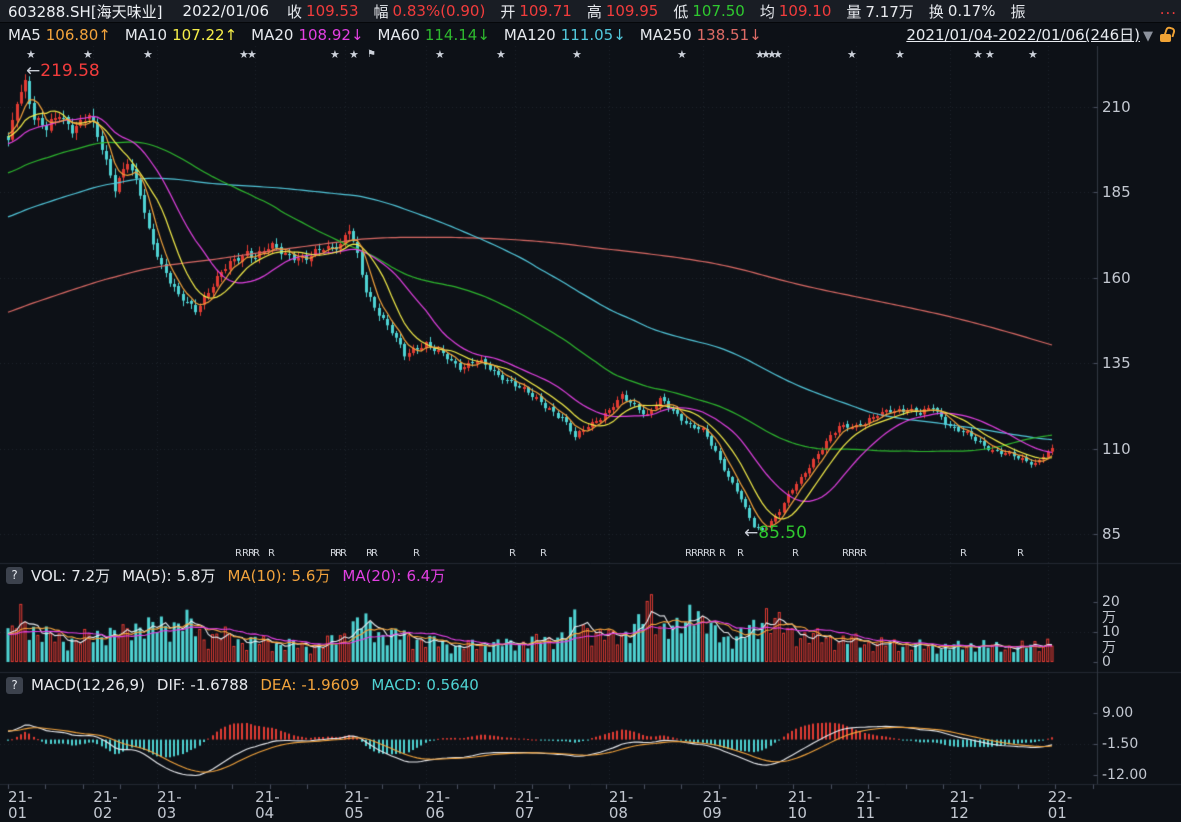 This screenshot has width=1181, height=822. Describe the element at coordinates (226, 11) in the screenshot. I see `quote-date: 2022/01/06` at that location.